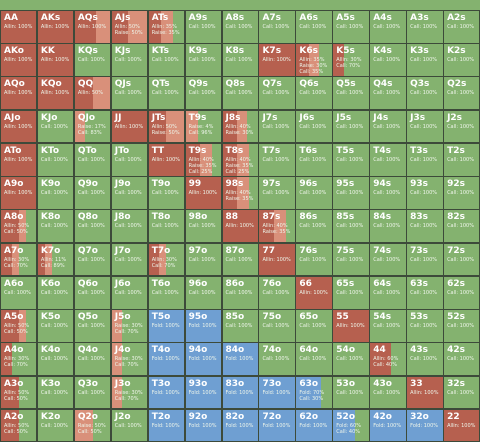 The width and height of the screenshot is (480, 442). I want to click on hand-cell: 82o Fold: 100%, so click(240, 425).